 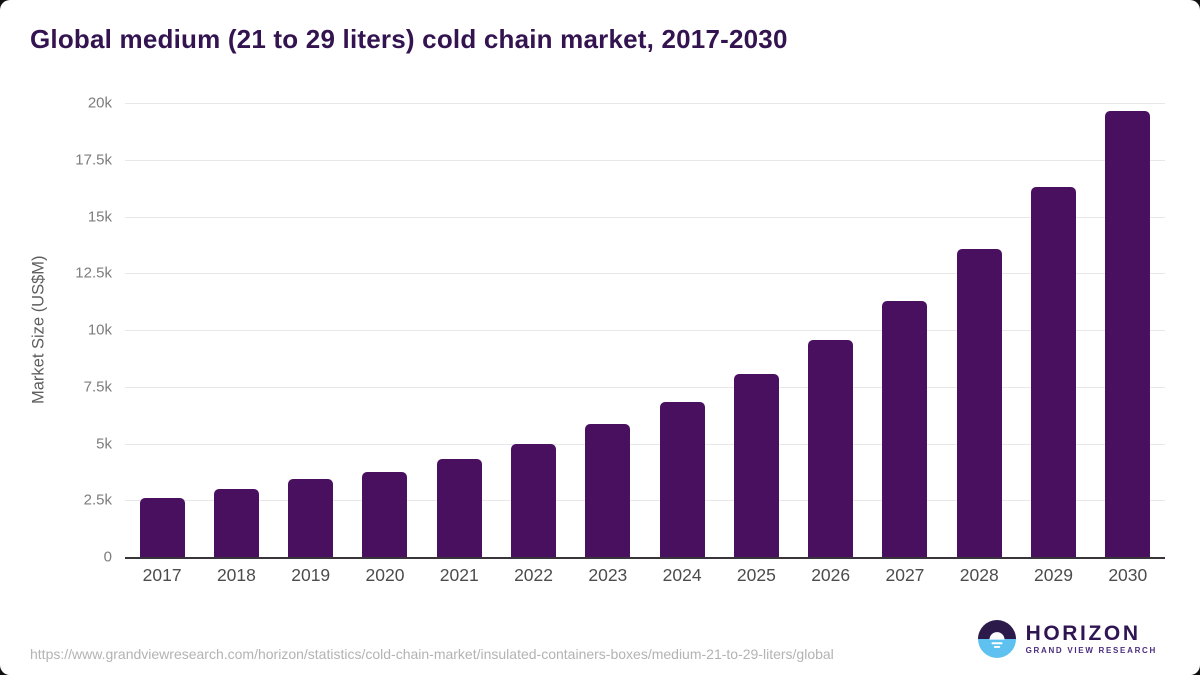 What do you see at coordinates (104, 443) in the screenshot?
I see `y-tick-label: 5k` at bounding box center [104, 443].